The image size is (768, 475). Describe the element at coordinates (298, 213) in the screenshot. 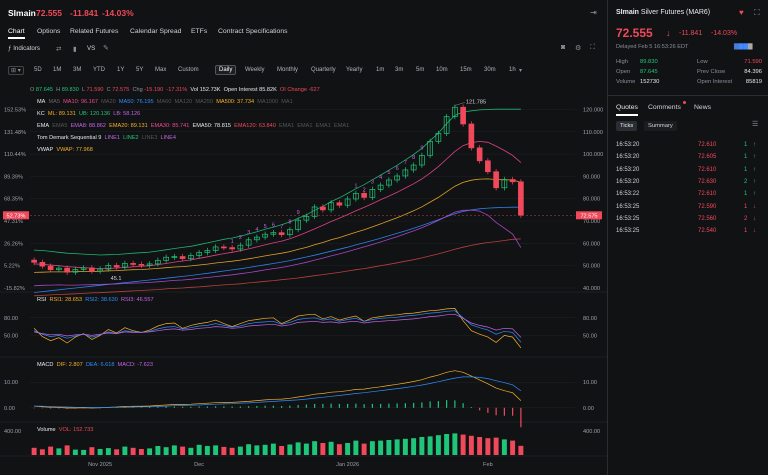

I see `td-count-label: 9` at that location.